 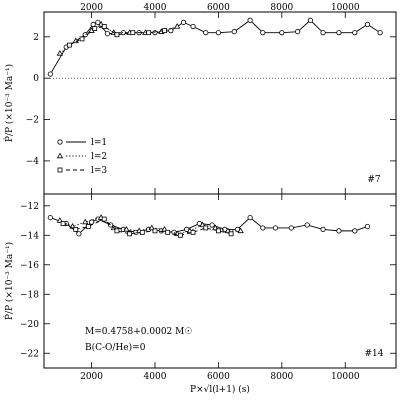 I want to click on legend-label: l=1, so click(x=99, y=143).